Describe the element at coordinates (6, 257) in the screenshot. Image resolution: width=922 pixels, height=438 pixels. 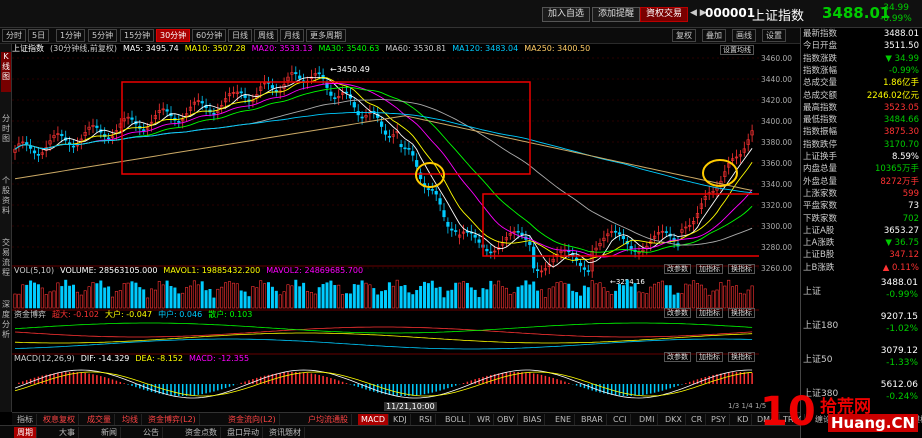
I see `left-tab-3: 交易流程` at that location.